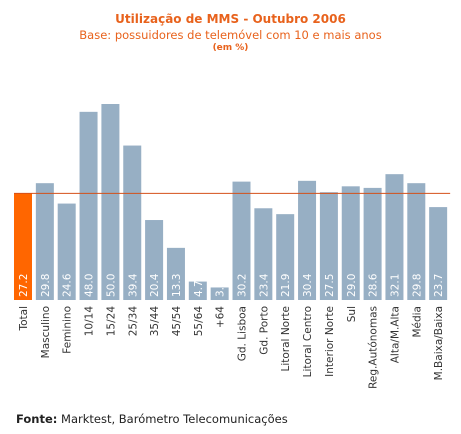  What do you see at coordinates (111, 285) in the screenshot?
I see `value-label-4: 50.0` at bounding box center [111, 285].